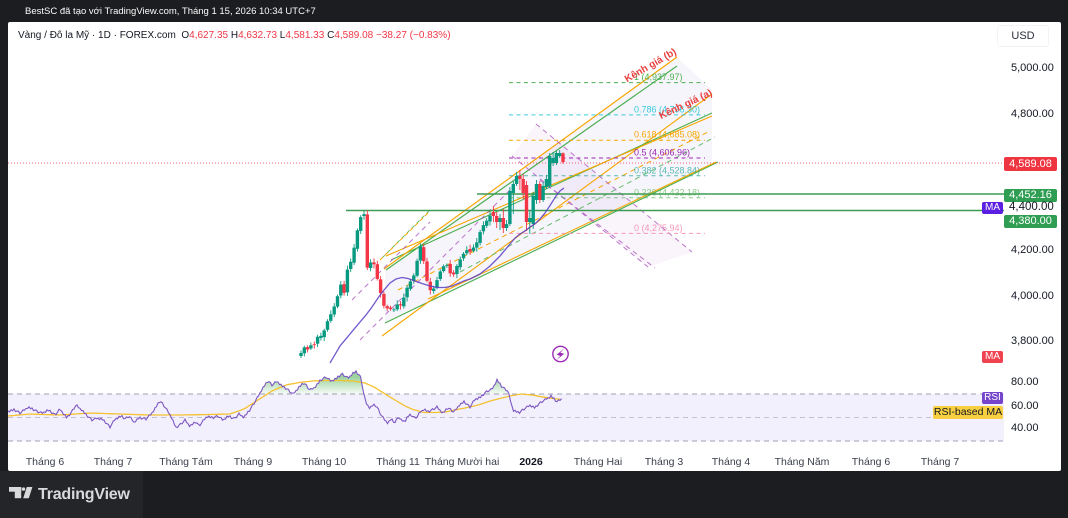 Image resolution: width=1068 pixels, height=518 pixels. Describe the element at coordinates (662, 153) in the screenshot. I see `svg-text: 0.5 (4,606.96)` at that location.